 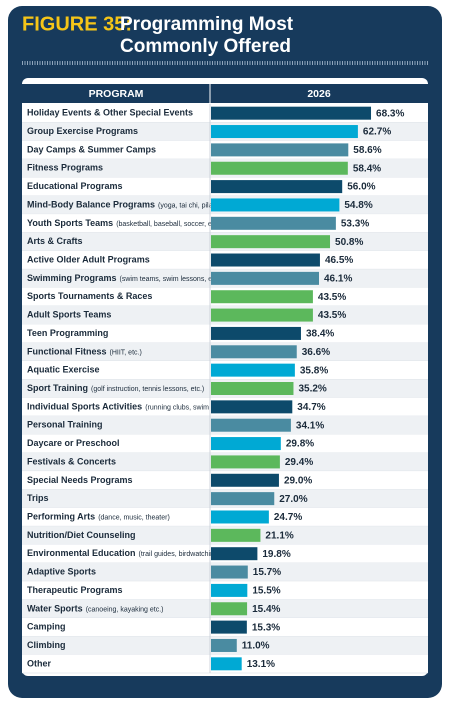 I want to click on category-name: Therapeutic Programs, so click(x=75, y=590).